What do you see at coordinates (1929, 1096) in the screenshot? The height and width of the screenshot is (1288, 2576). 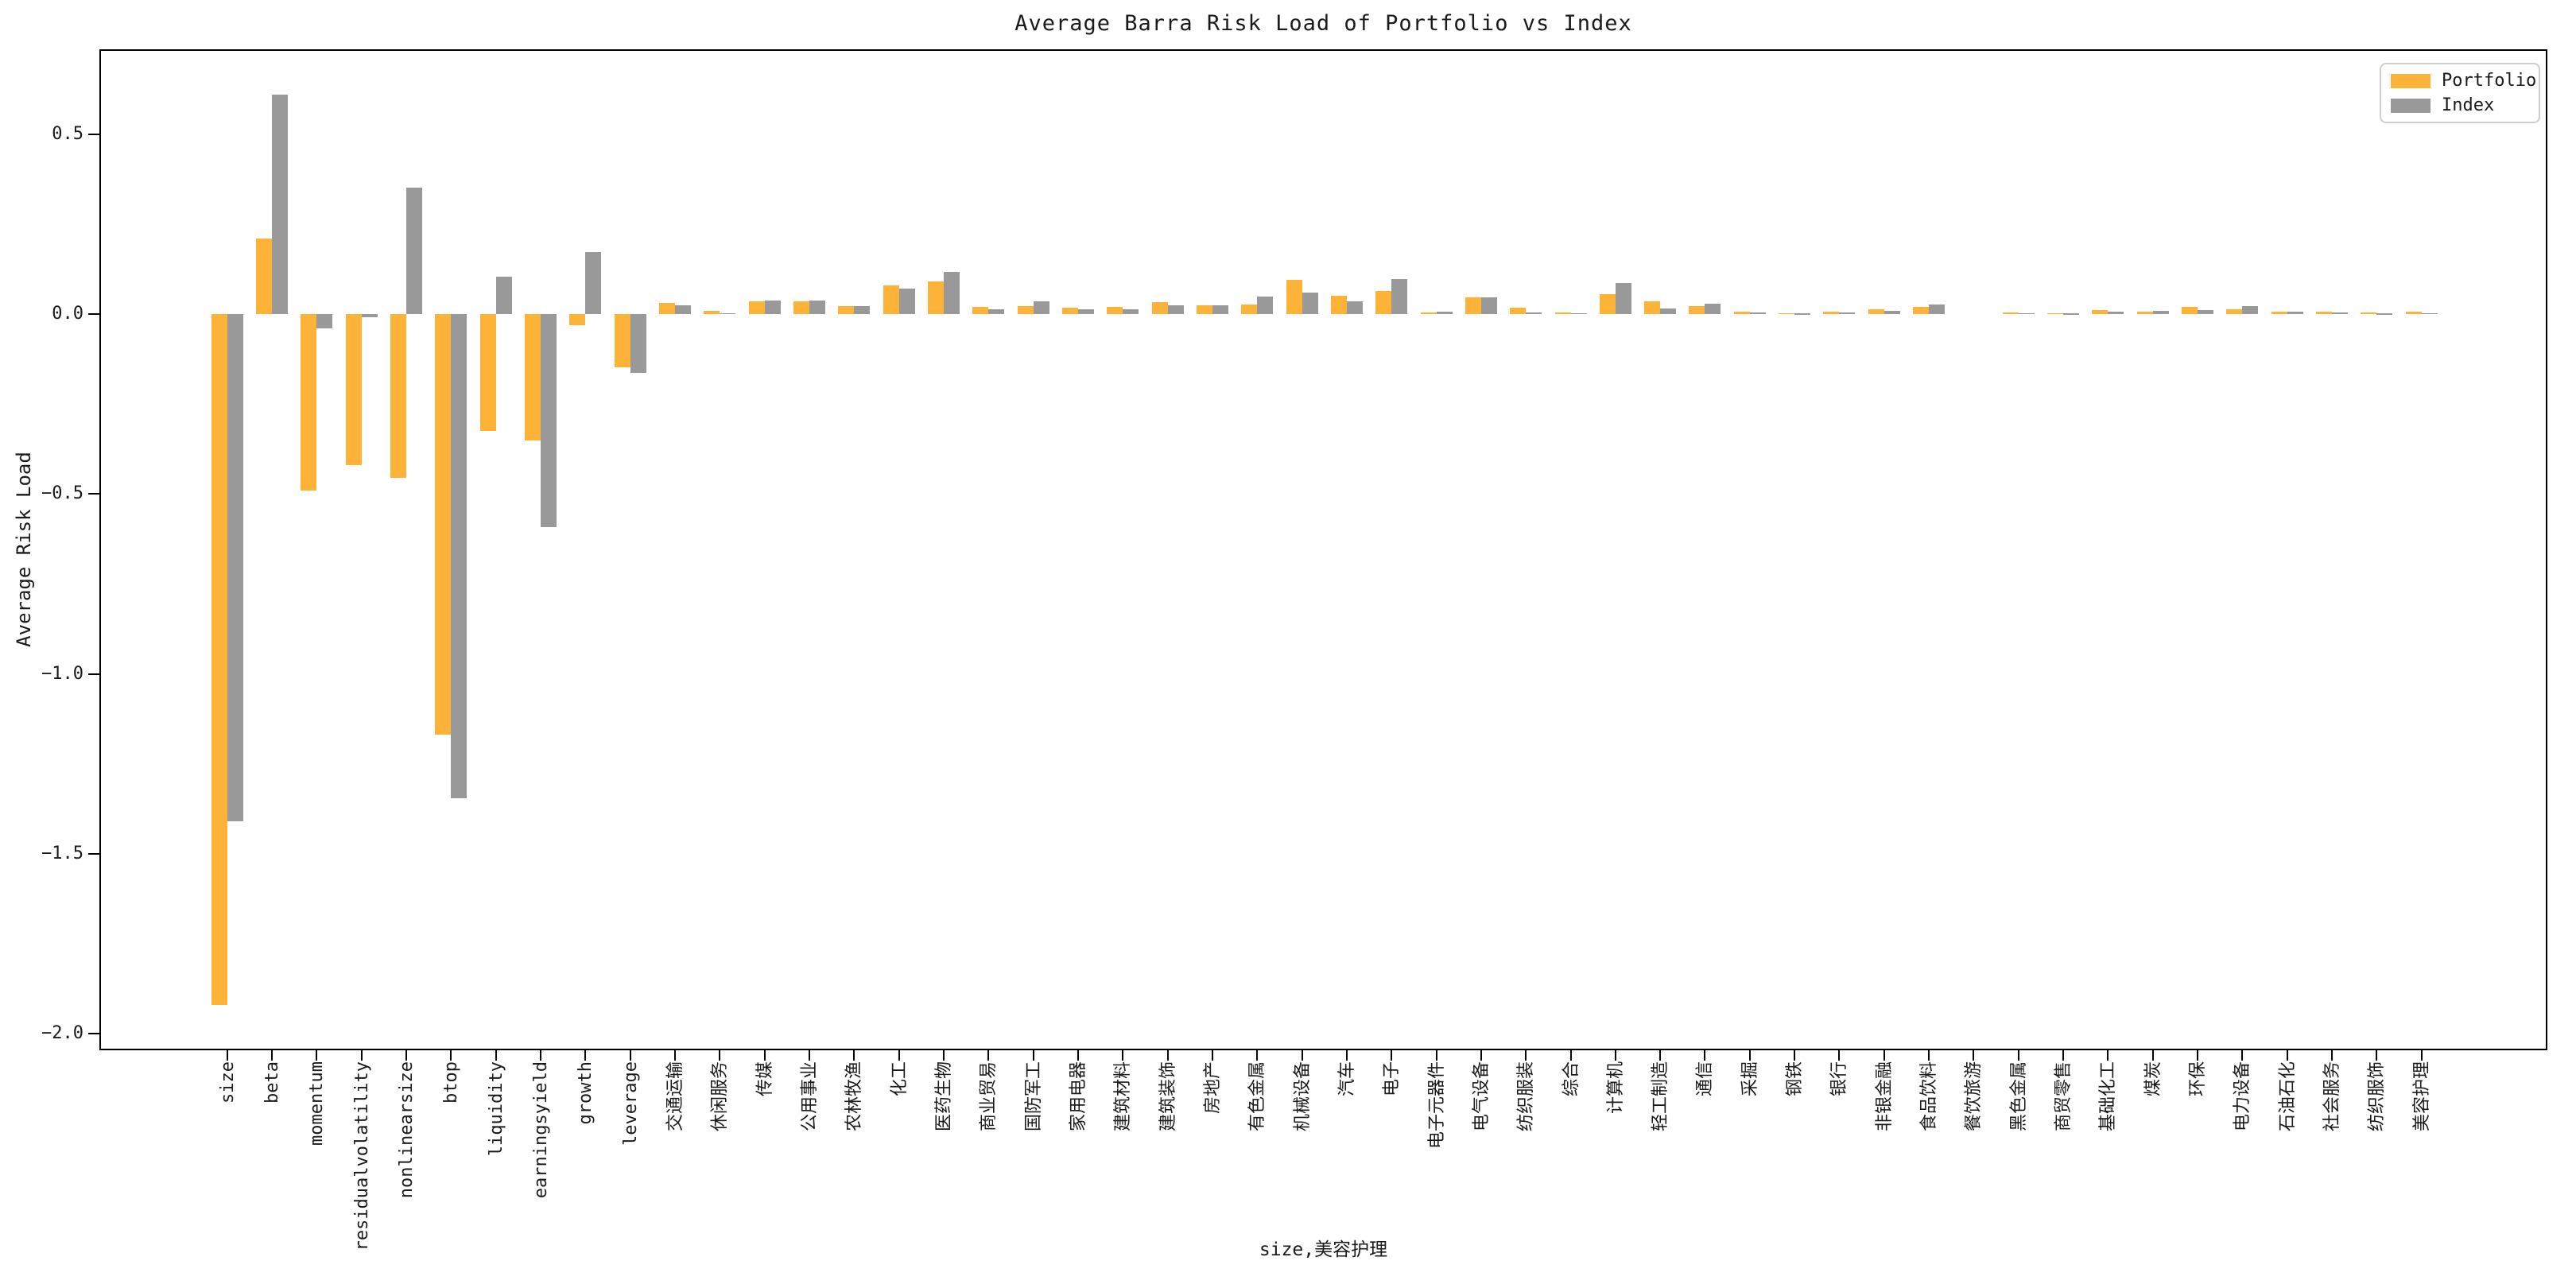 I see `x-tick-label: 食品饮料` at bounding box center [1929, 1096].